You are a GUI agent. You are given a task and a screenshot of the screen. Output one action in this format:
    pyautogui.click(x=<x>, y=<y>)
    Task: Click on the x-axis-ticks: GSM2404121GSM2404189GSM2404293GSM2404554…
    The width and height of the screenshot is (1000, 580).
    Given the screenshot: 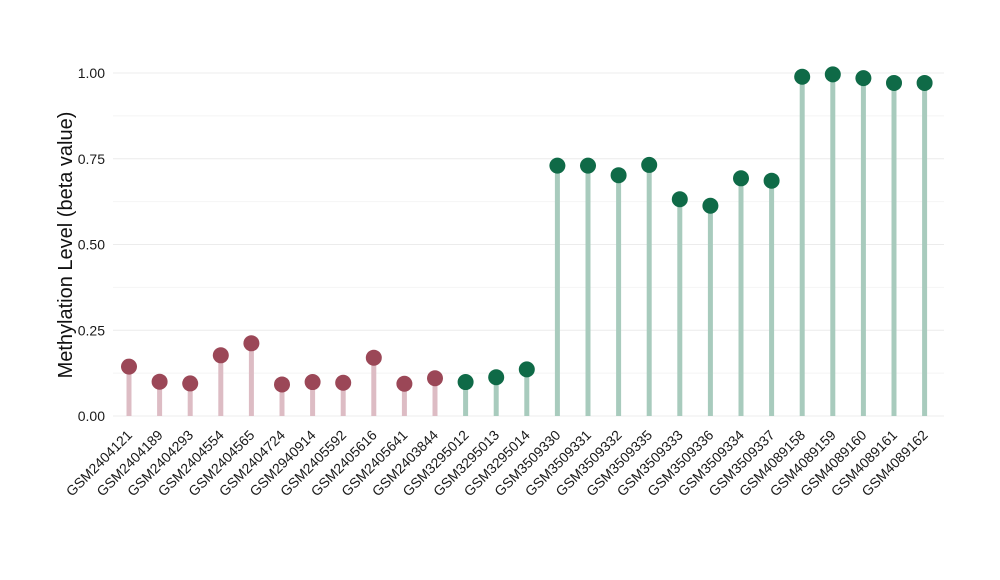 What is the action you would take?
    pyautogui.click(x=497, y=463)
    